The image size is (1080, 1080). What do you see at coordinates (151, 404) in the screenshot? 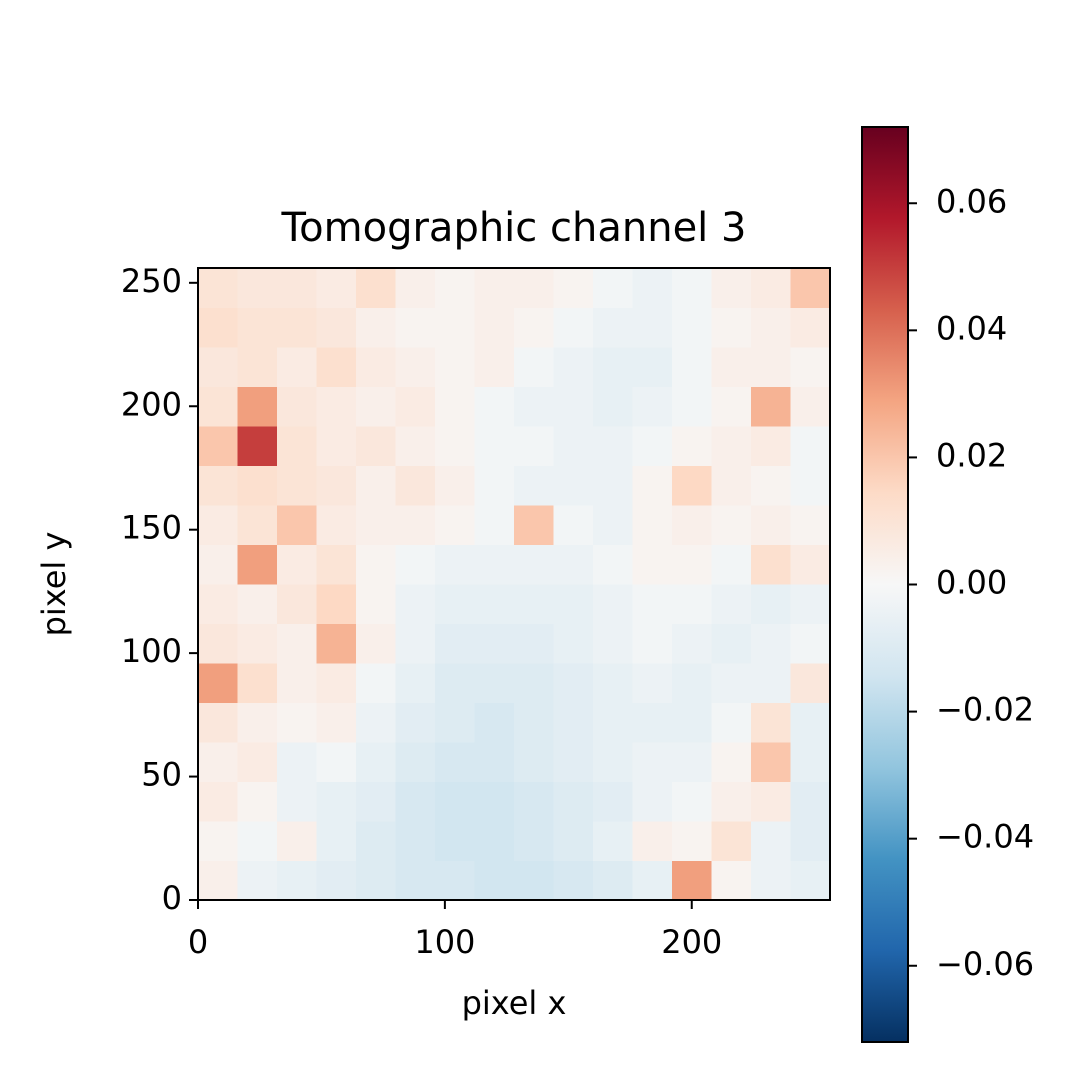
I see `y-tick-label: 200` at bounding box center [151, 404].